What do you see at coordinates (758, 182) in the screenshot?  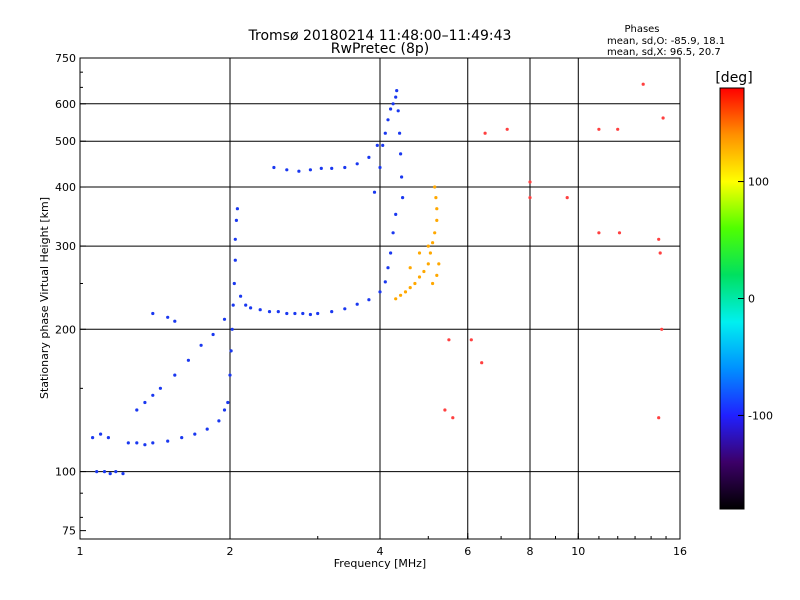 I see `colorbar-tick-label: 100` at bounding box center [758, 182].